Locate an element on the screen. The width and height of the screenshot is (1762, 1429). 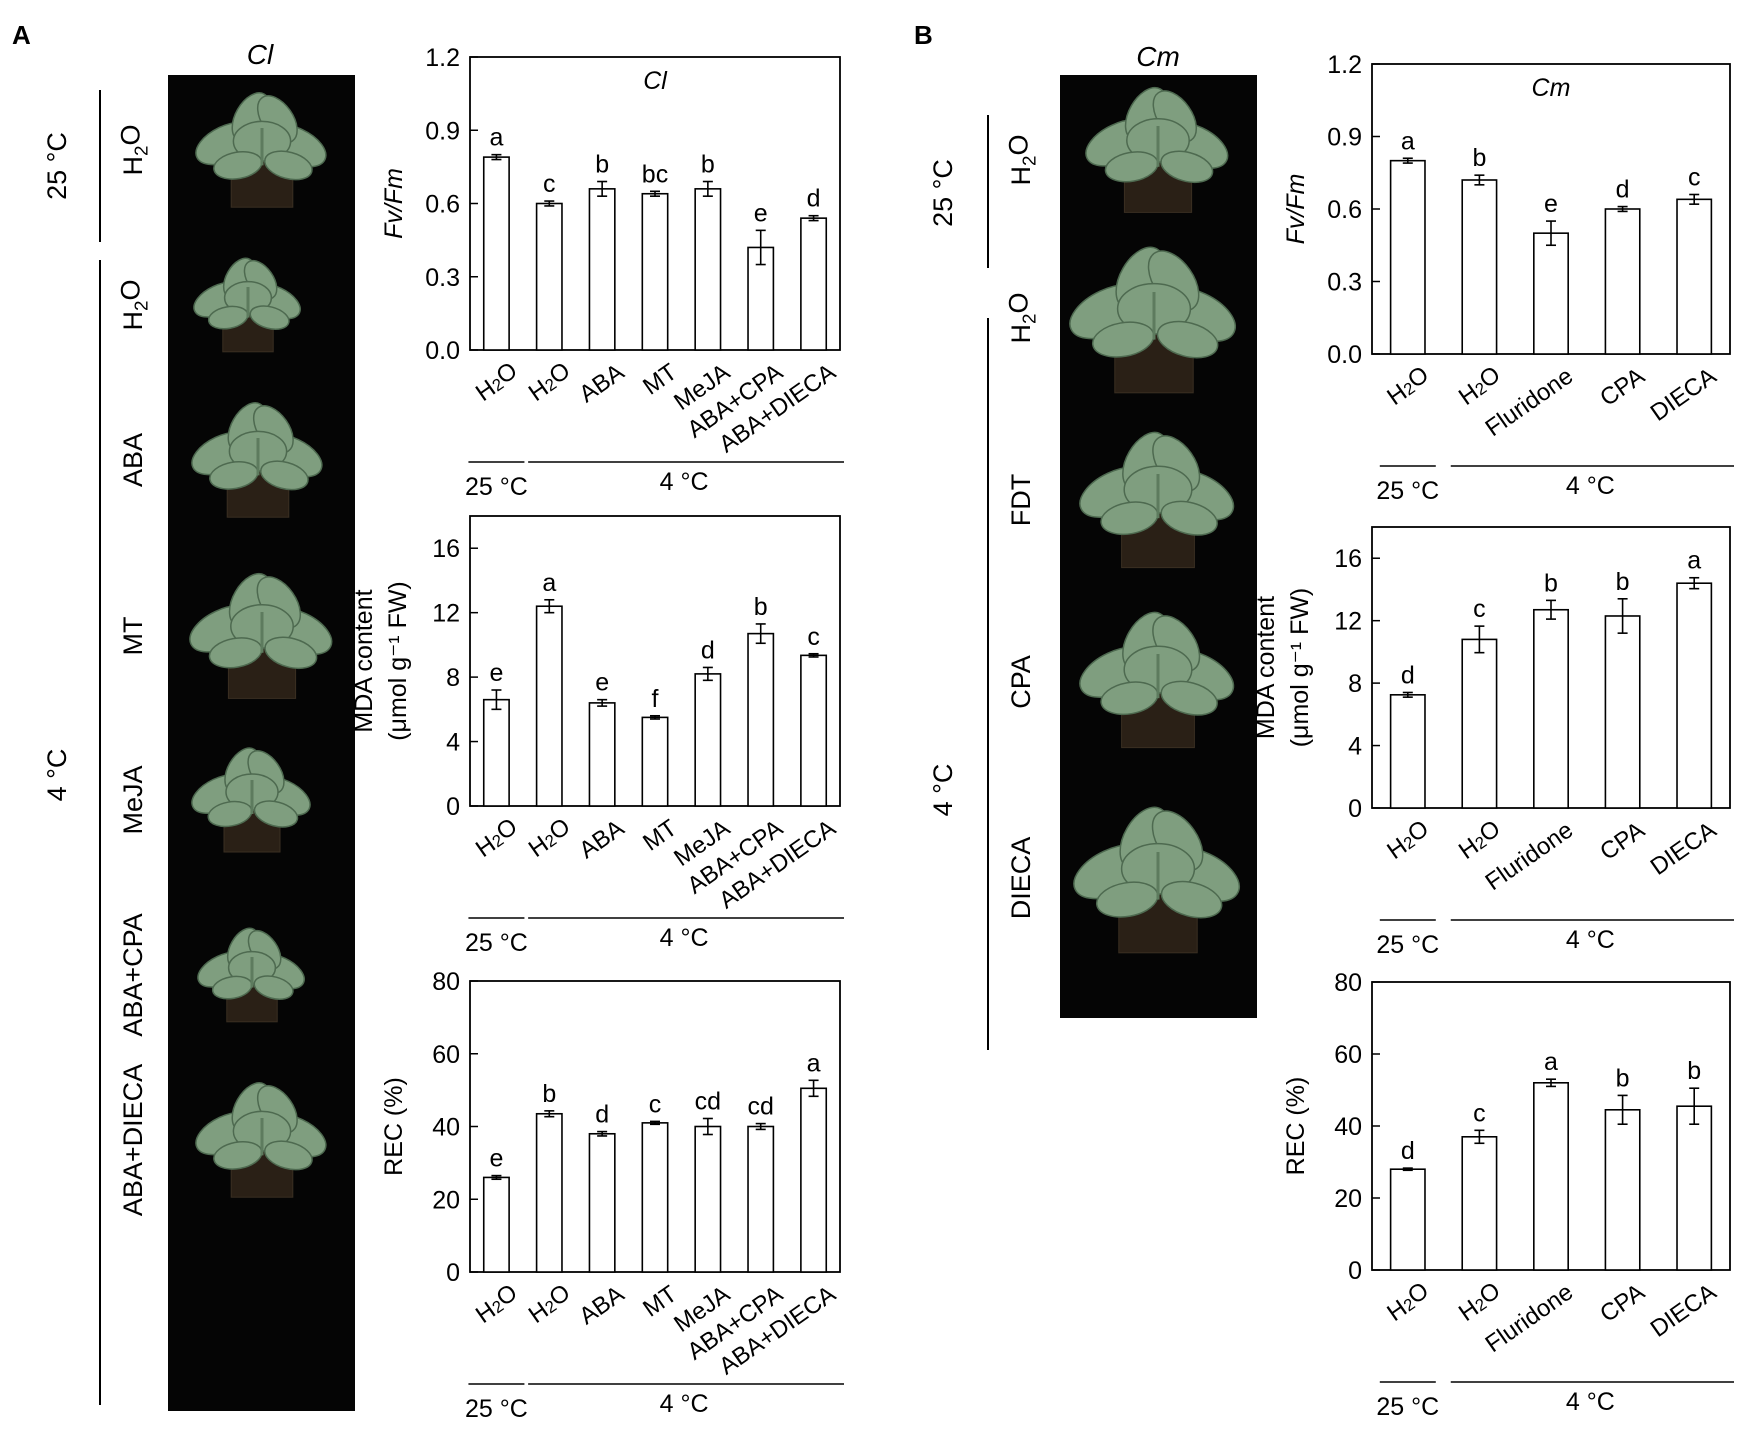
photo-row-label-b-4: DIECA is located at coordinates (1021, 878).